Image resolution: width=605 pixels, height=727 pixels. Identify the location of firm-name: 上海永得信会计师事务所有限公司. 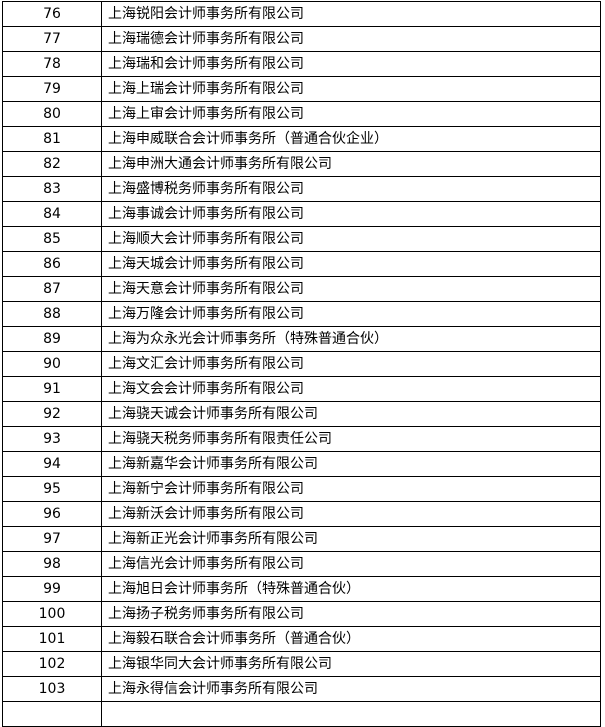
(351, 689).